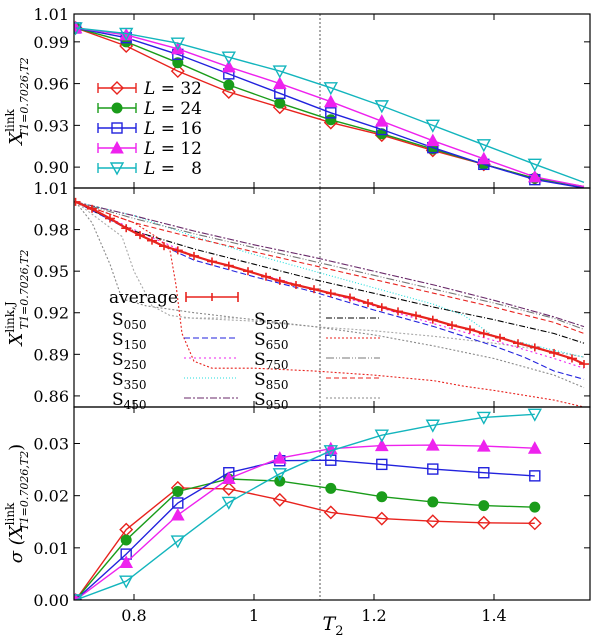  Describe the element at coordinates (51, 230) in the screenshot. I see `y-tick-label: 0.98` at that location.